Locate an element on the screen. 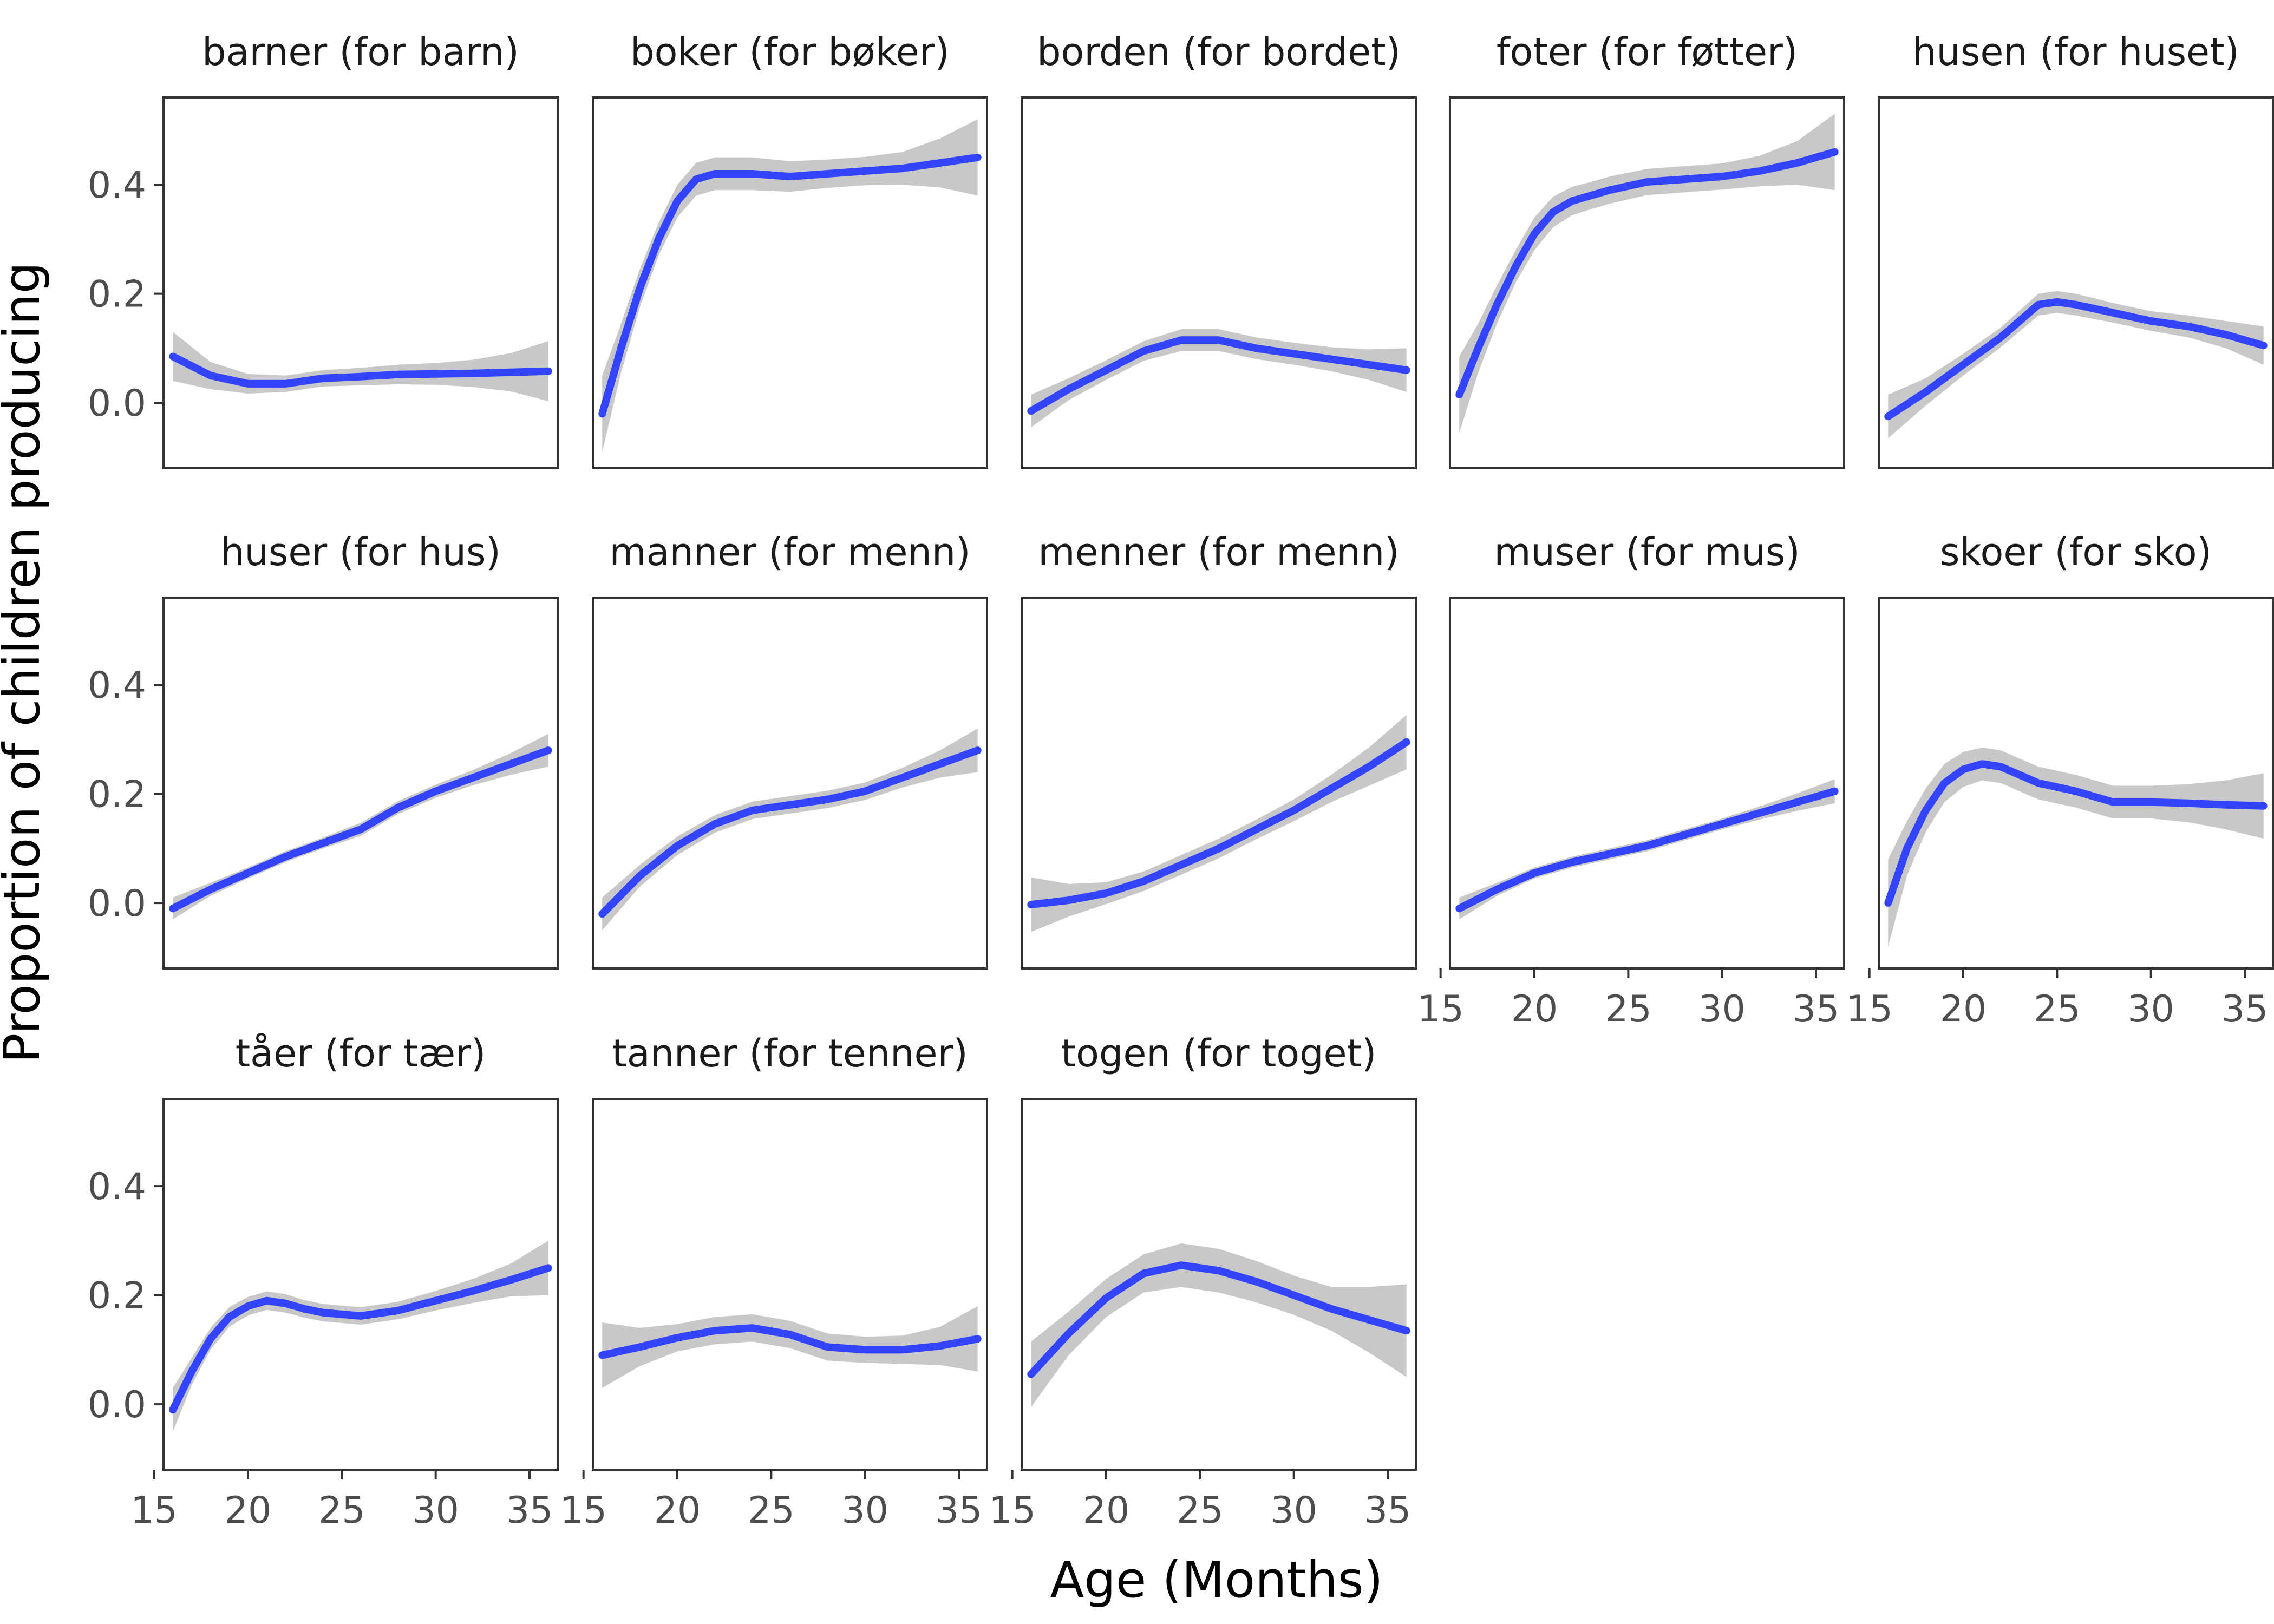  panel-3: borden (for bordet) is located at coordinates (1219, 249).